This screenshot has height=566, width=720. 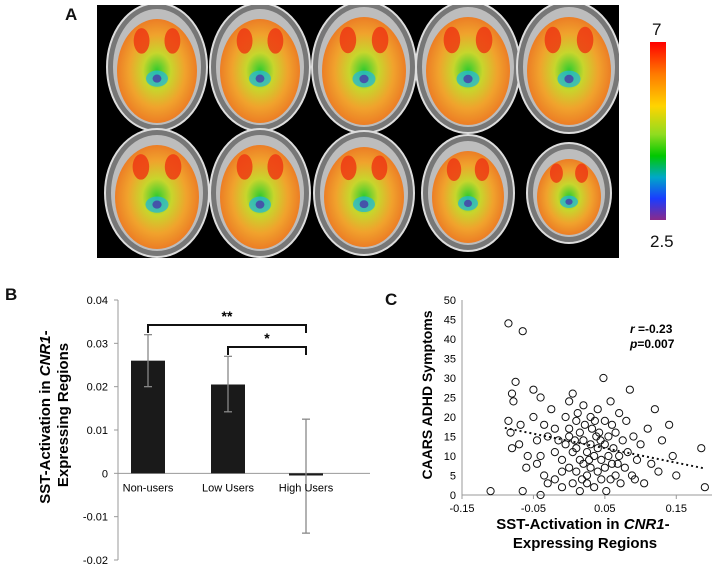 I want to click on scatter-xtick-label: -0.05, so click(x=533, y=509).